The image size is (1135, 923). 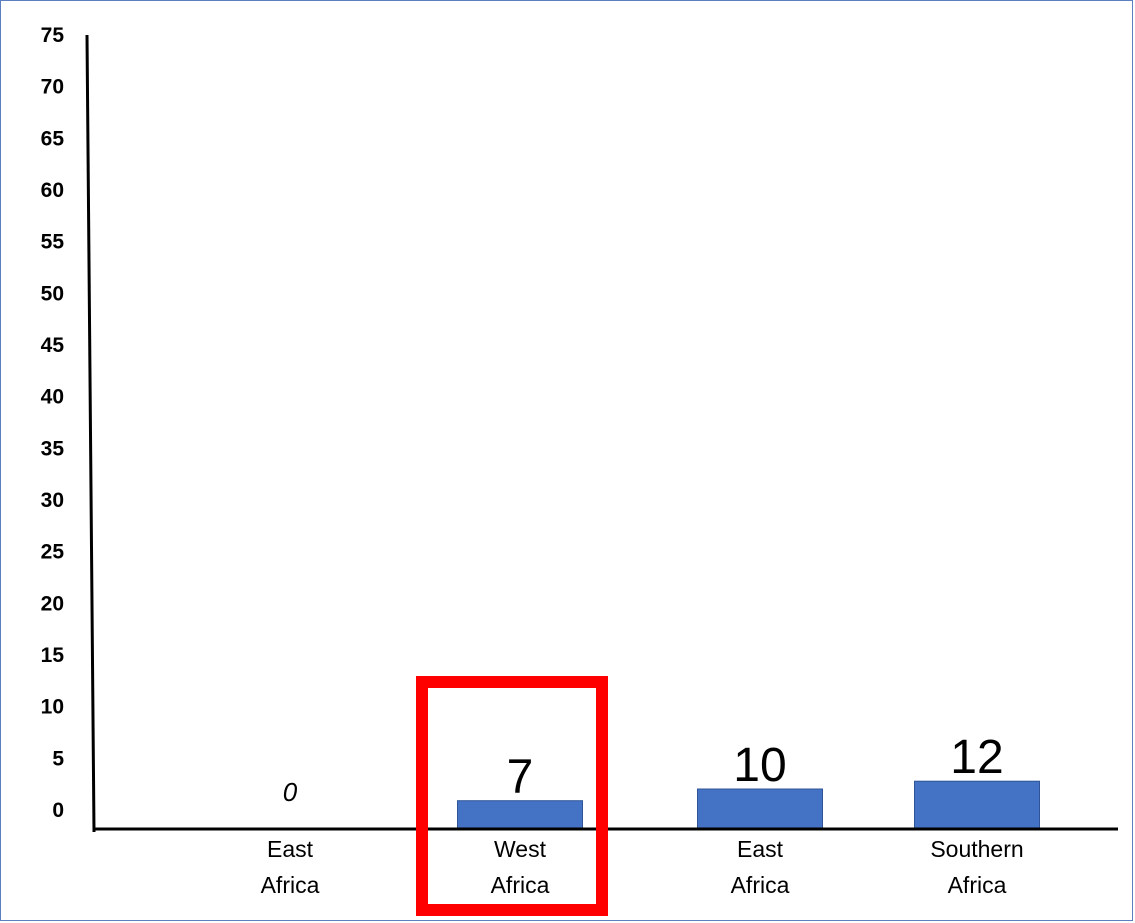 I want to click on y-tick-label: 30, so click(x=52, y=500).